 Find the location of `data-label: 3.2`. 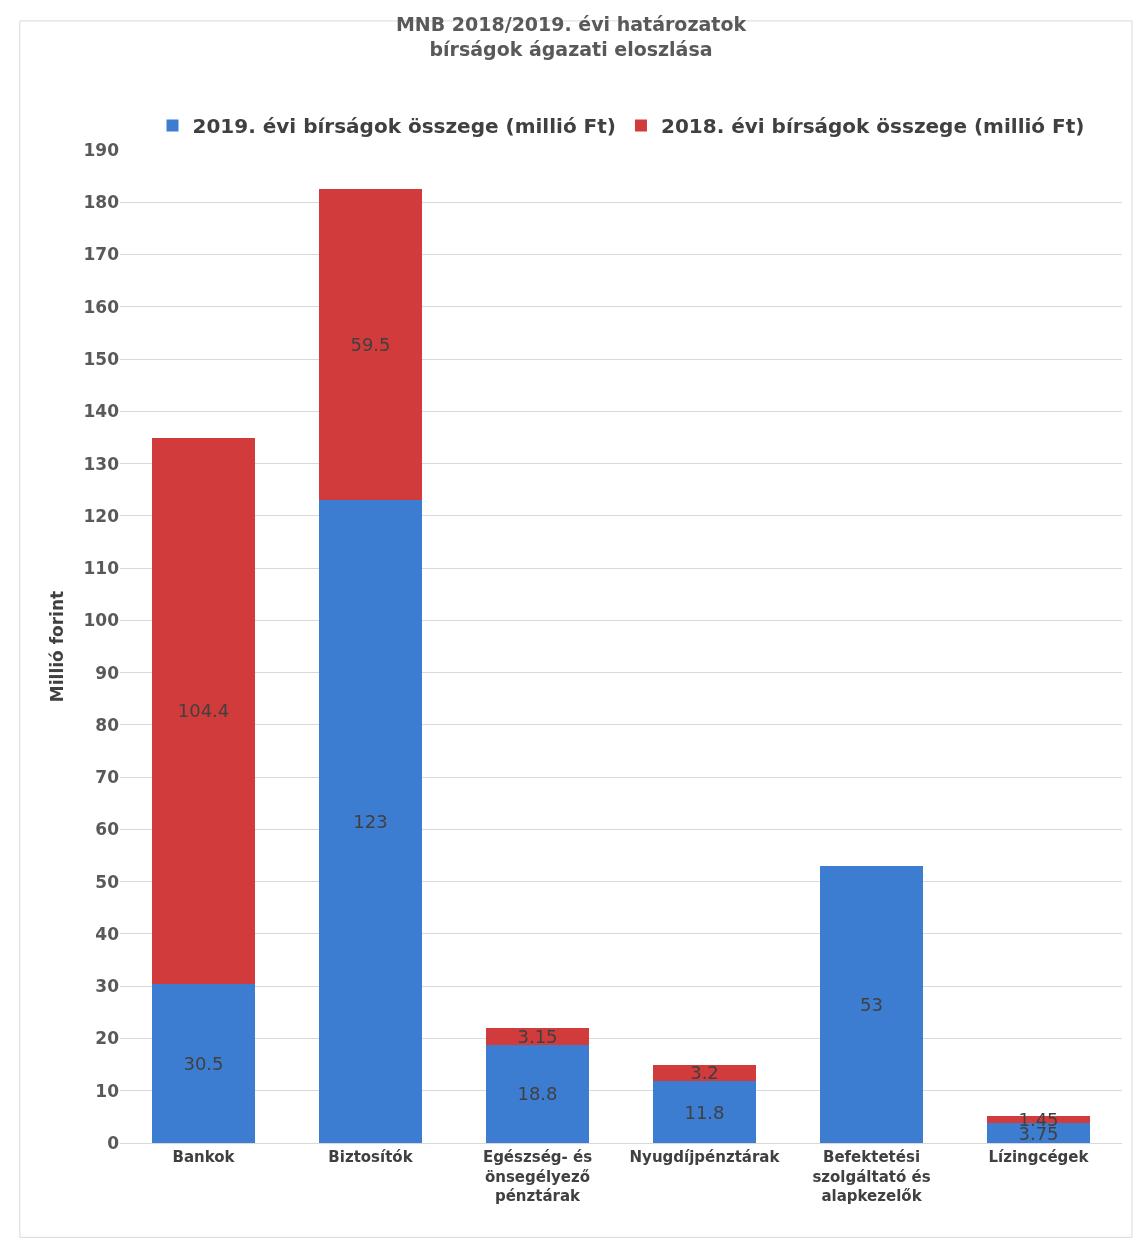

data-label: 3.2 is located at coordinates (704, 1073).